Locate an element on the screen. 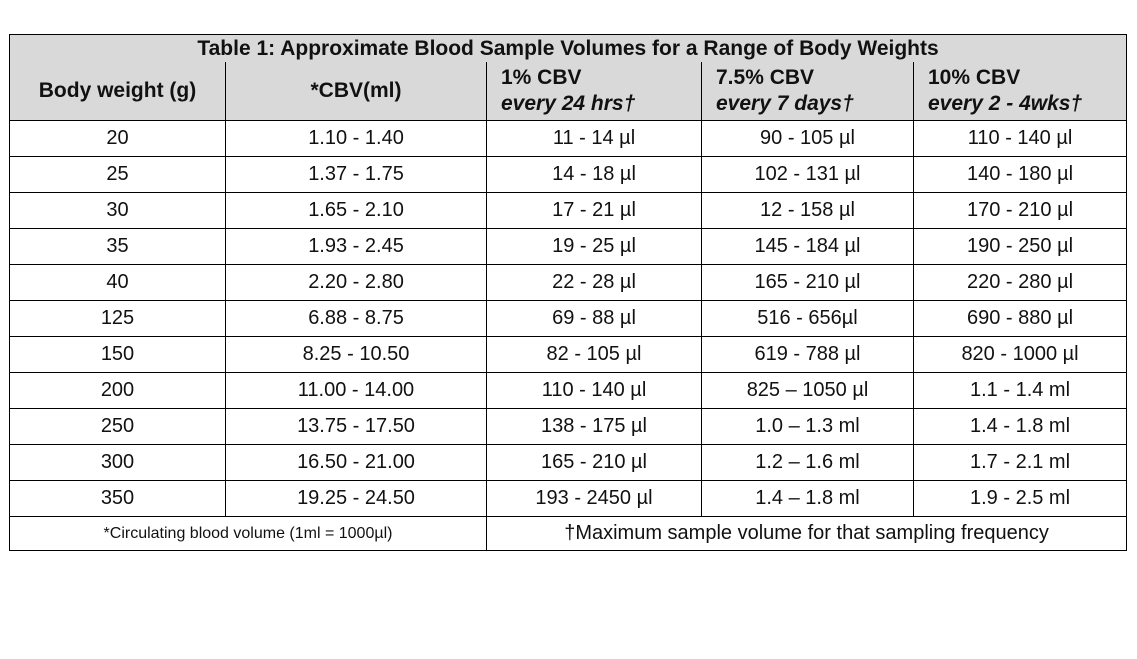 The width and height of the screenshot is (1137, 659). cell-1pct-cbv: 14 - 18 µl is located at coordinates (594, 174).